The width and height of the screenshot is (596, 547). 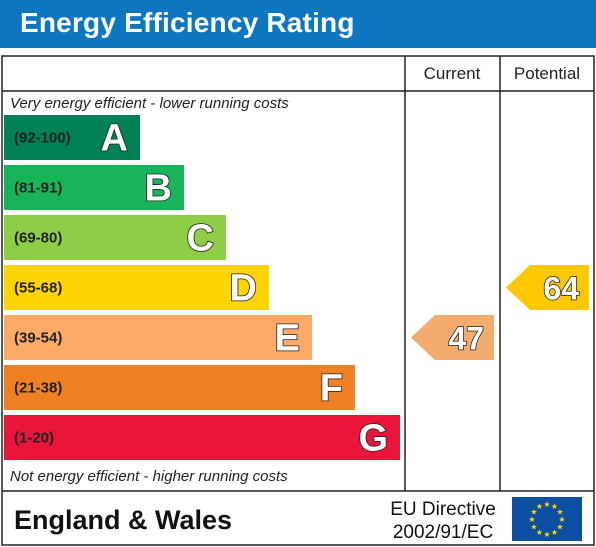 What do you see at coordinates (452, 73) in the screenshot?
I see `column-header-current: Current` at bounding box center [452, 73].